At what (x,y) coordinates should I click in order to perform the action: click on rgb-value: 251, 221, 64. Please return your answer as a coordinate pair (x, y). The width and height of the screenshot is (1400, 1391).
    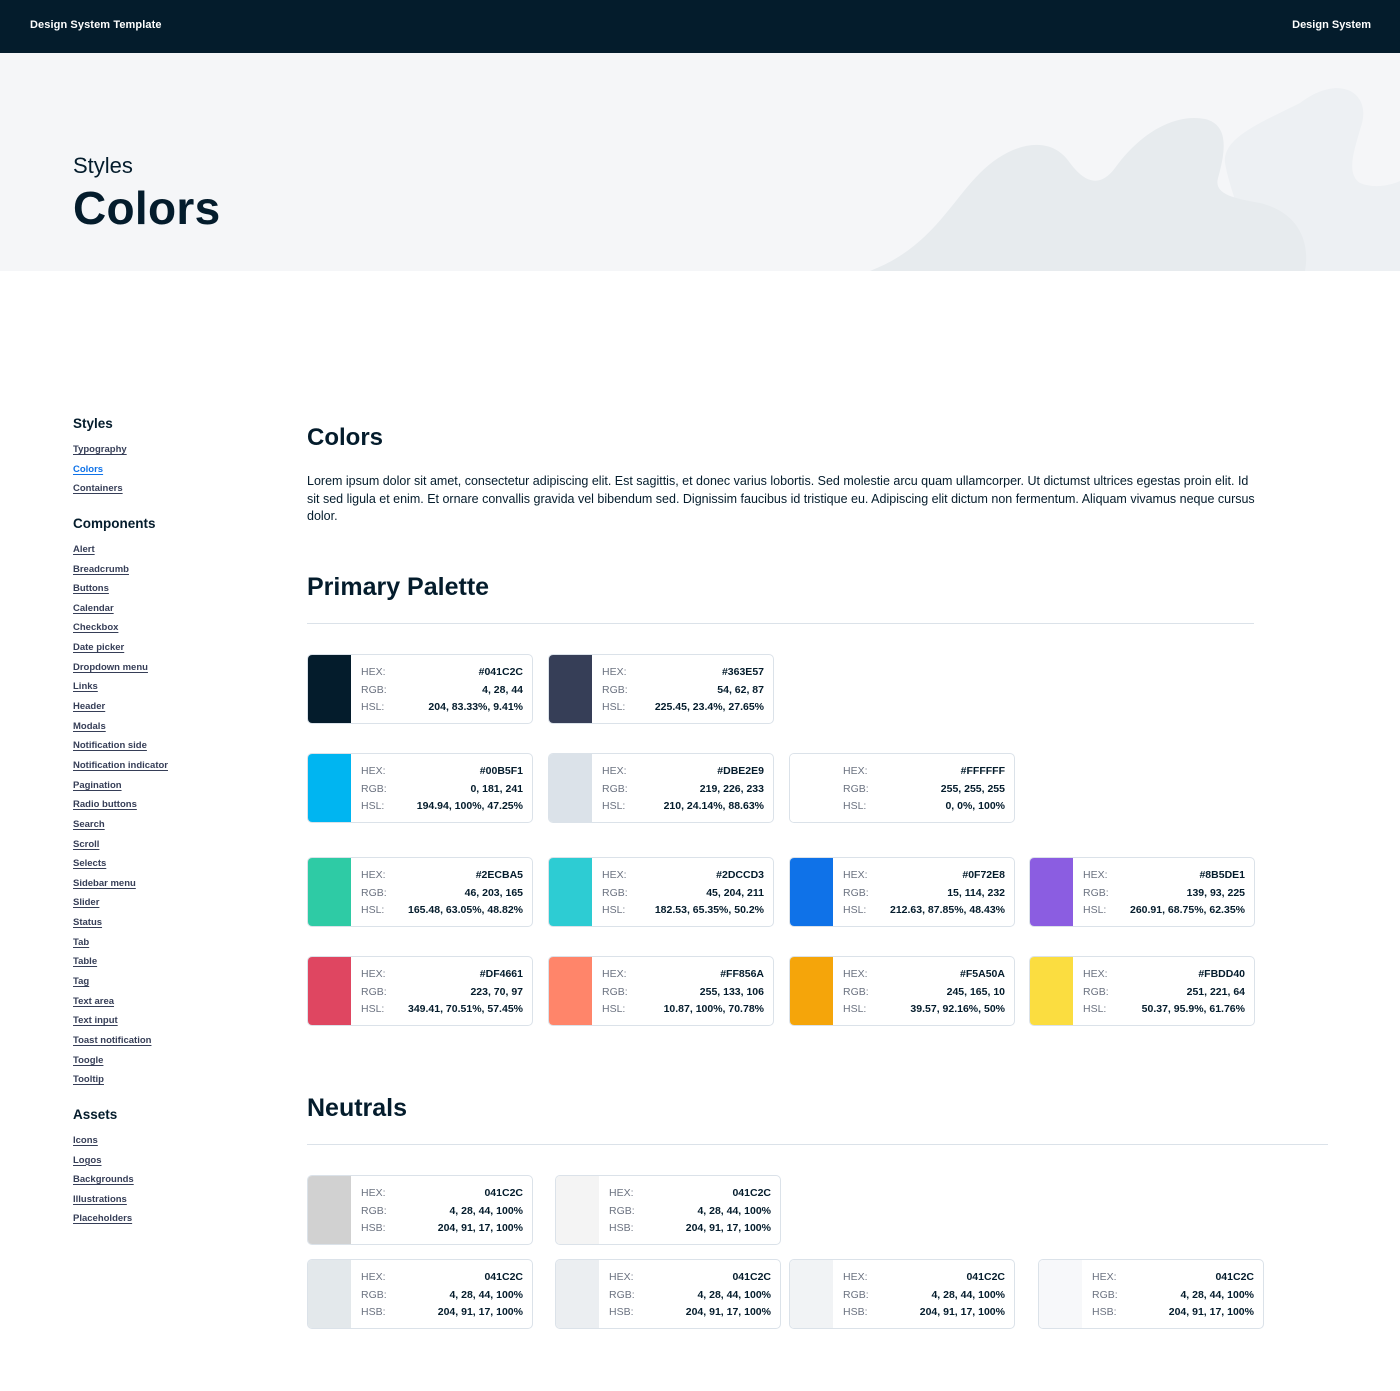
    Looking at the image, I should click on (1215, 991).